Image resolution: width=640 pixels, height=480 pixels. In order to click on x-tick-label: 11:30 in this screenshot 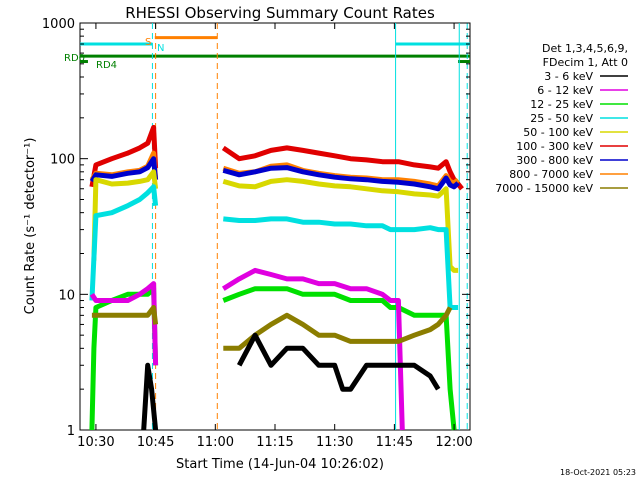, I will do `click(334, 442)`.